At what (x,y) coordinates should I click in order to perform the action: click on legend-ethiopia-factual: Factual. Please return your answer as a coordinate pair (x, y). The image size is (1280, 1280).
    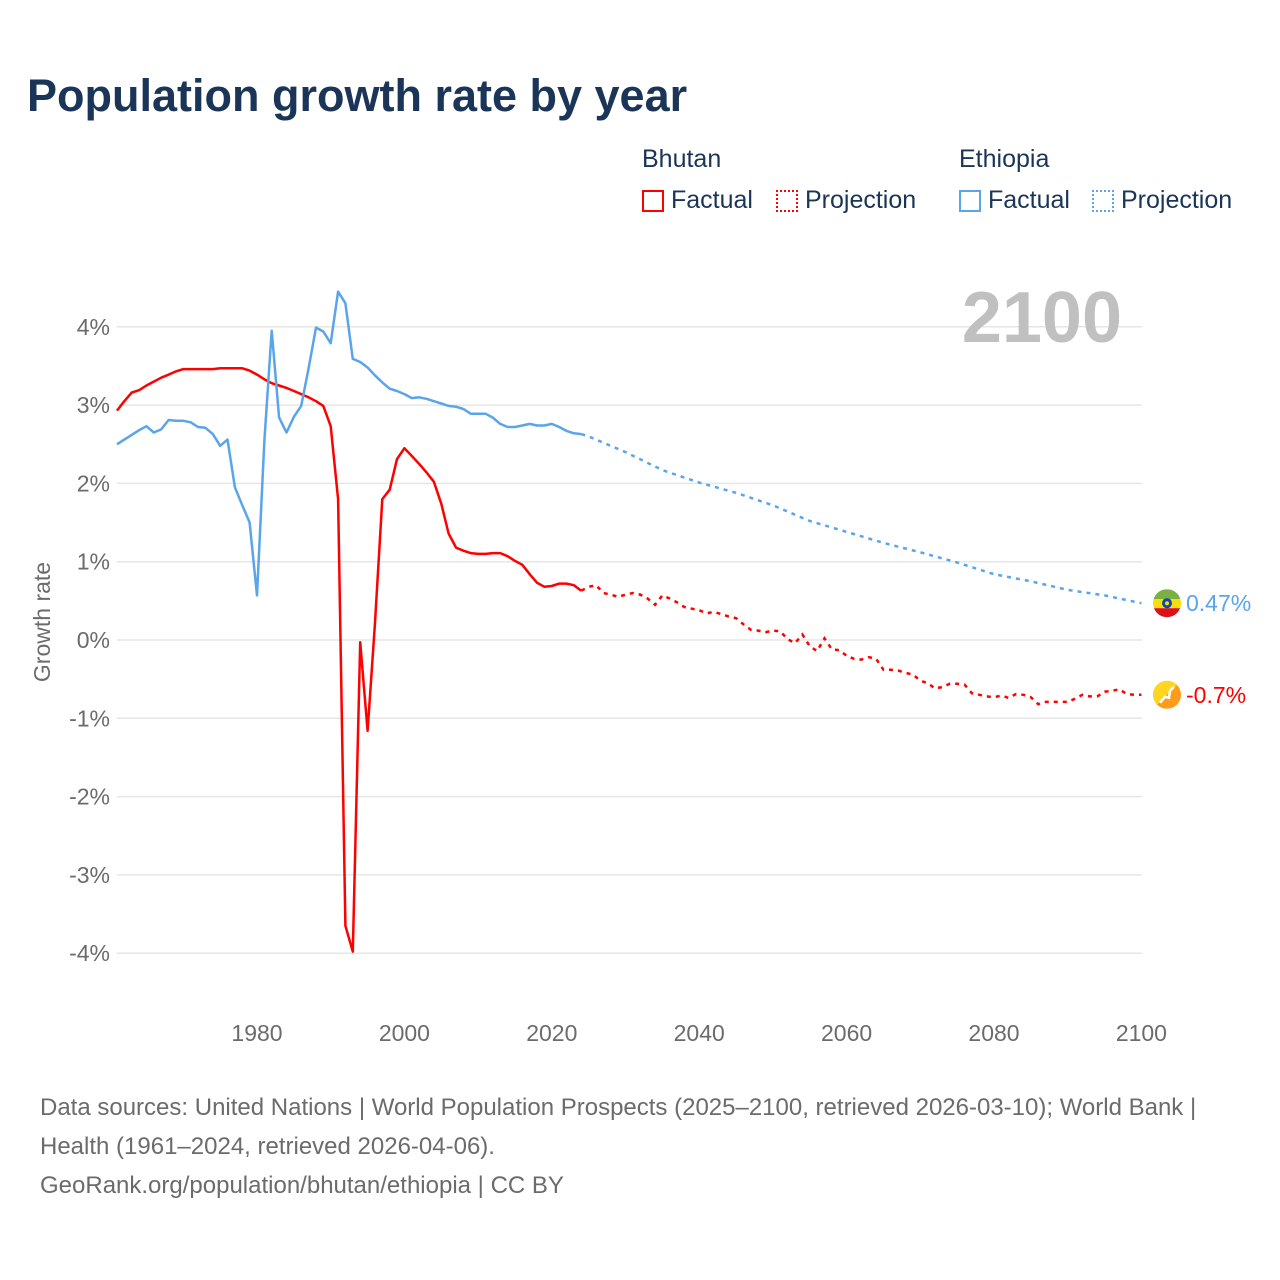
    Looking at the image, I should click on (1014, 200).